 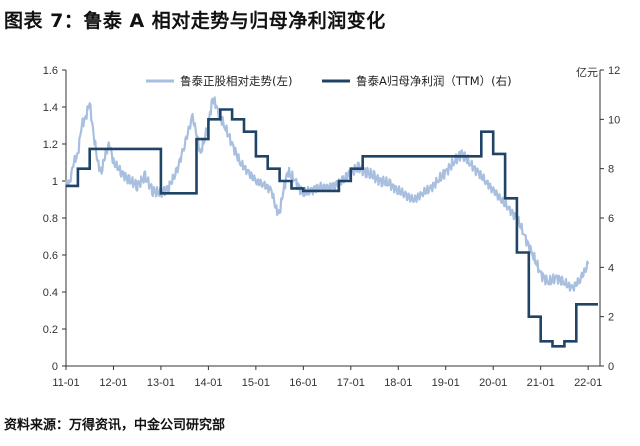 I want to click on y-right-tick-label: 2, so click(x=611, y=318).